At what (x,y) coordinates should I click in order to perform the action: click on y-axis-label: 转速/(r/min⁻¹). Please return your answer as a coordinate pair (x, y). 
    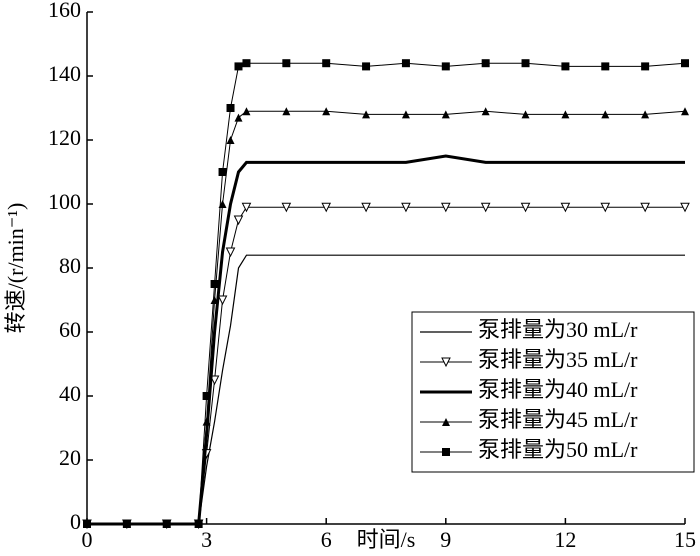
    Looking at the image, I should click on (15, 268).